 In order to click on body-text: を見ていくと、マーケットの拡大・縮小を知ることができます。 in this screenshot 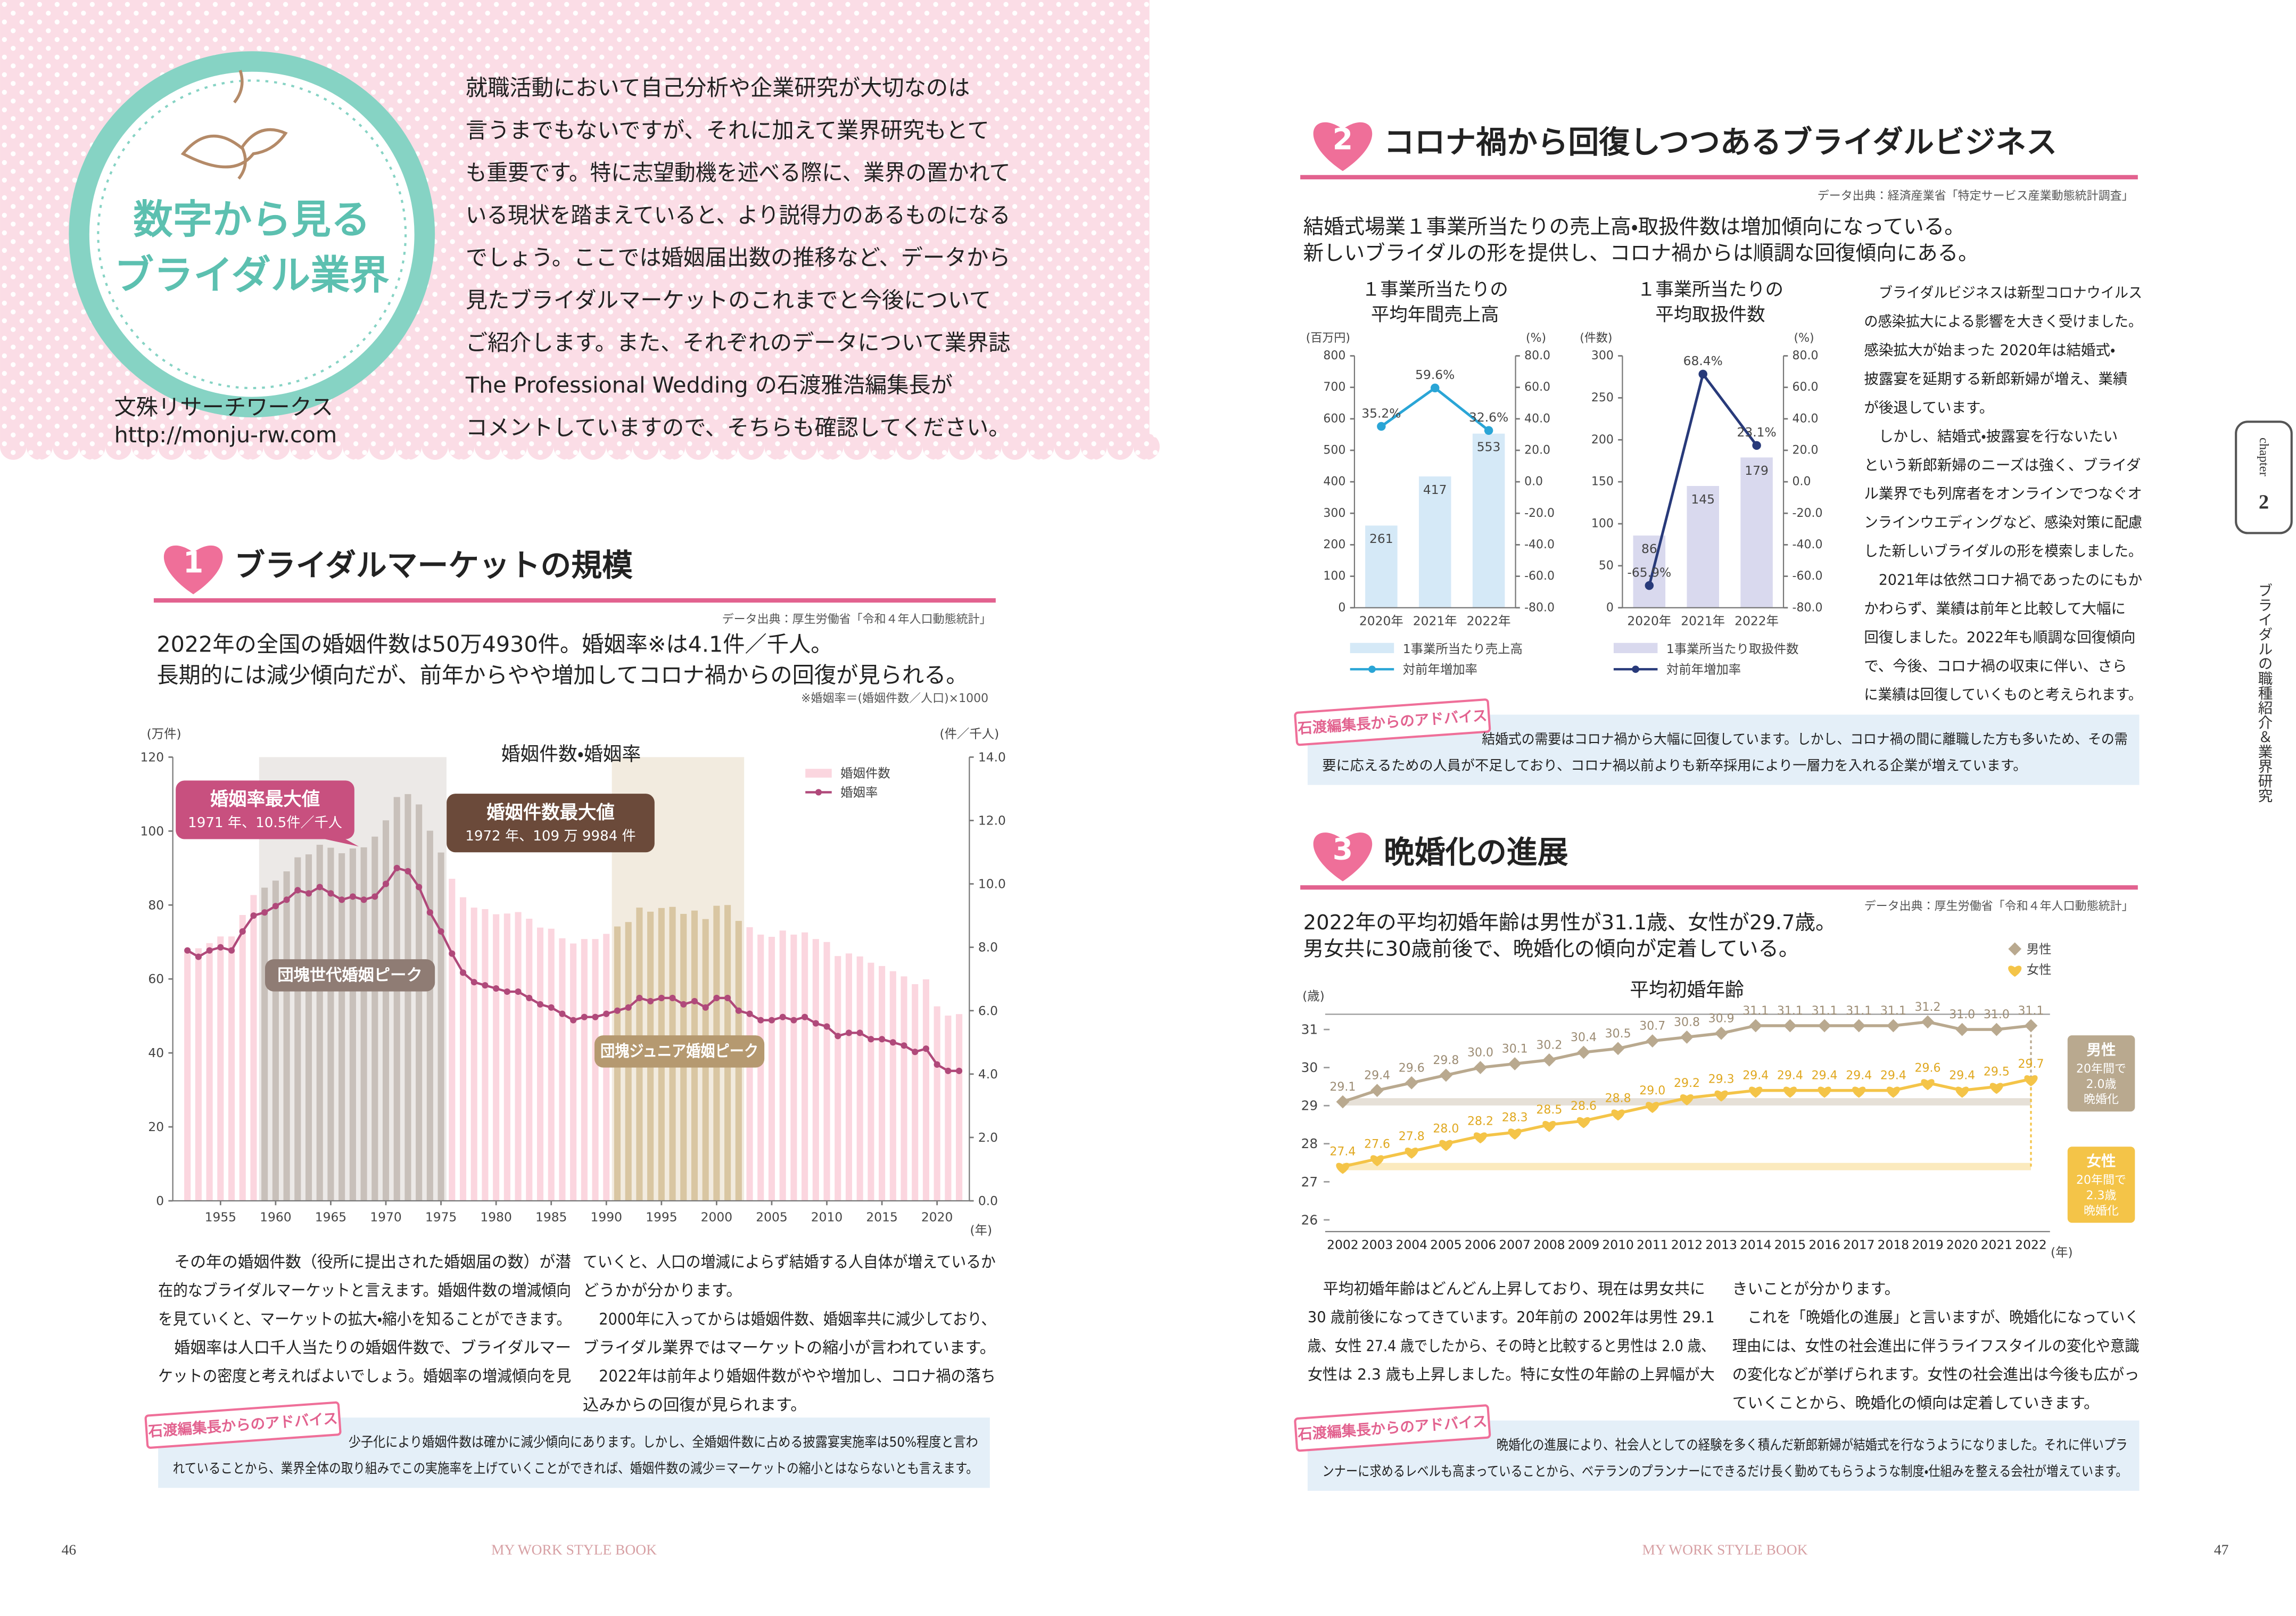, I will do `click(364, 1319)`.